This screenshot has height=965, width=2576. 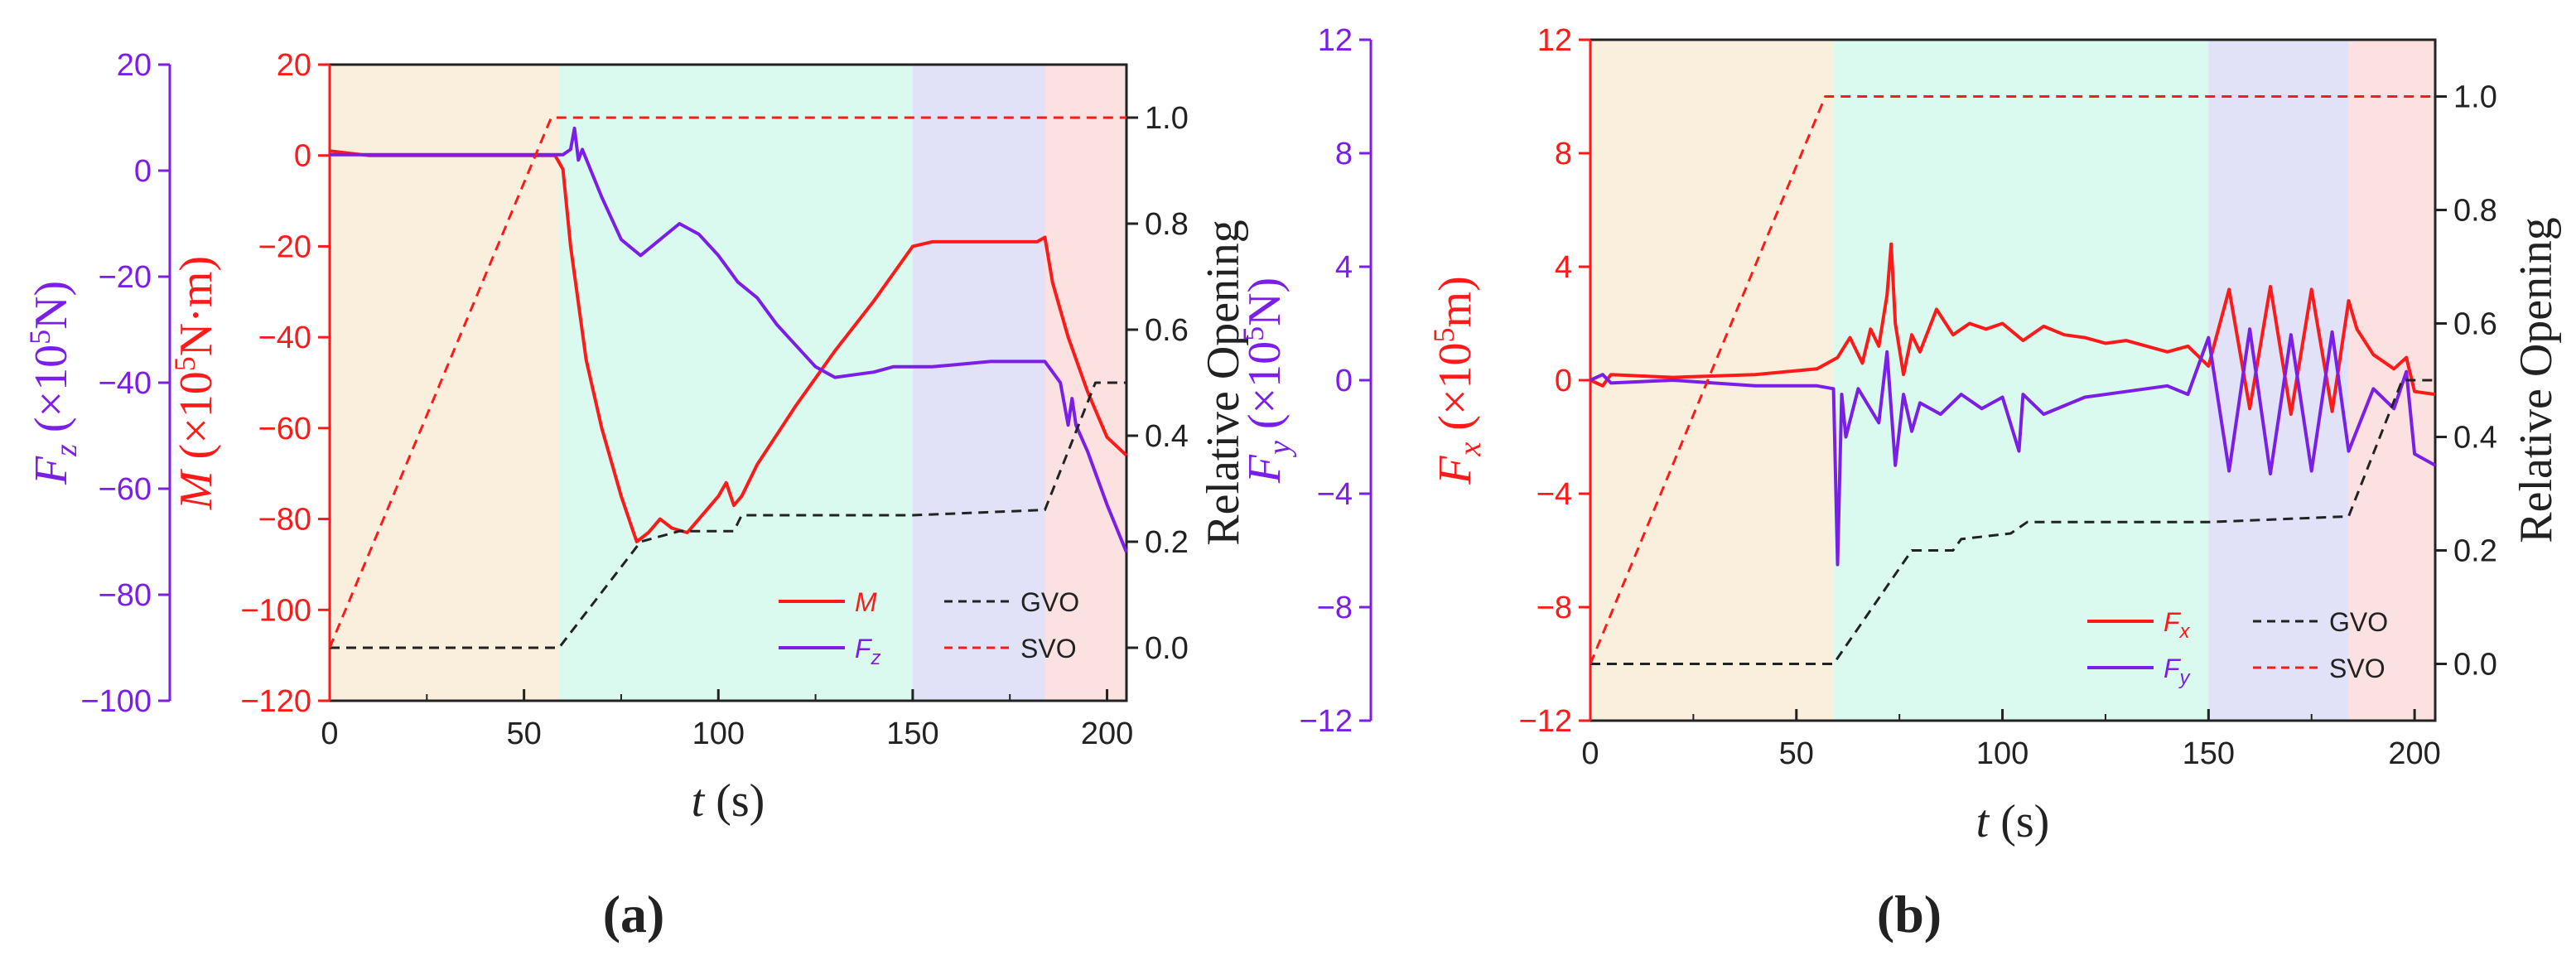 I want to click on outer-left-tick-label: 8, so click(x=1344, y=154).